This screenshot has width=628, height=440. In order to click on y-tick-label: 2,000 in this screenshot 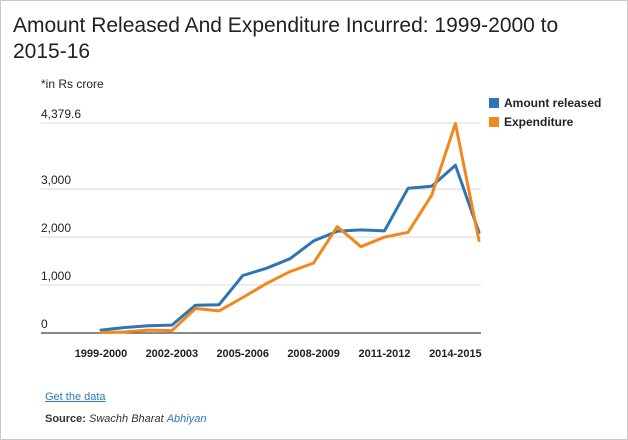, I will do `click(56, 228)`.